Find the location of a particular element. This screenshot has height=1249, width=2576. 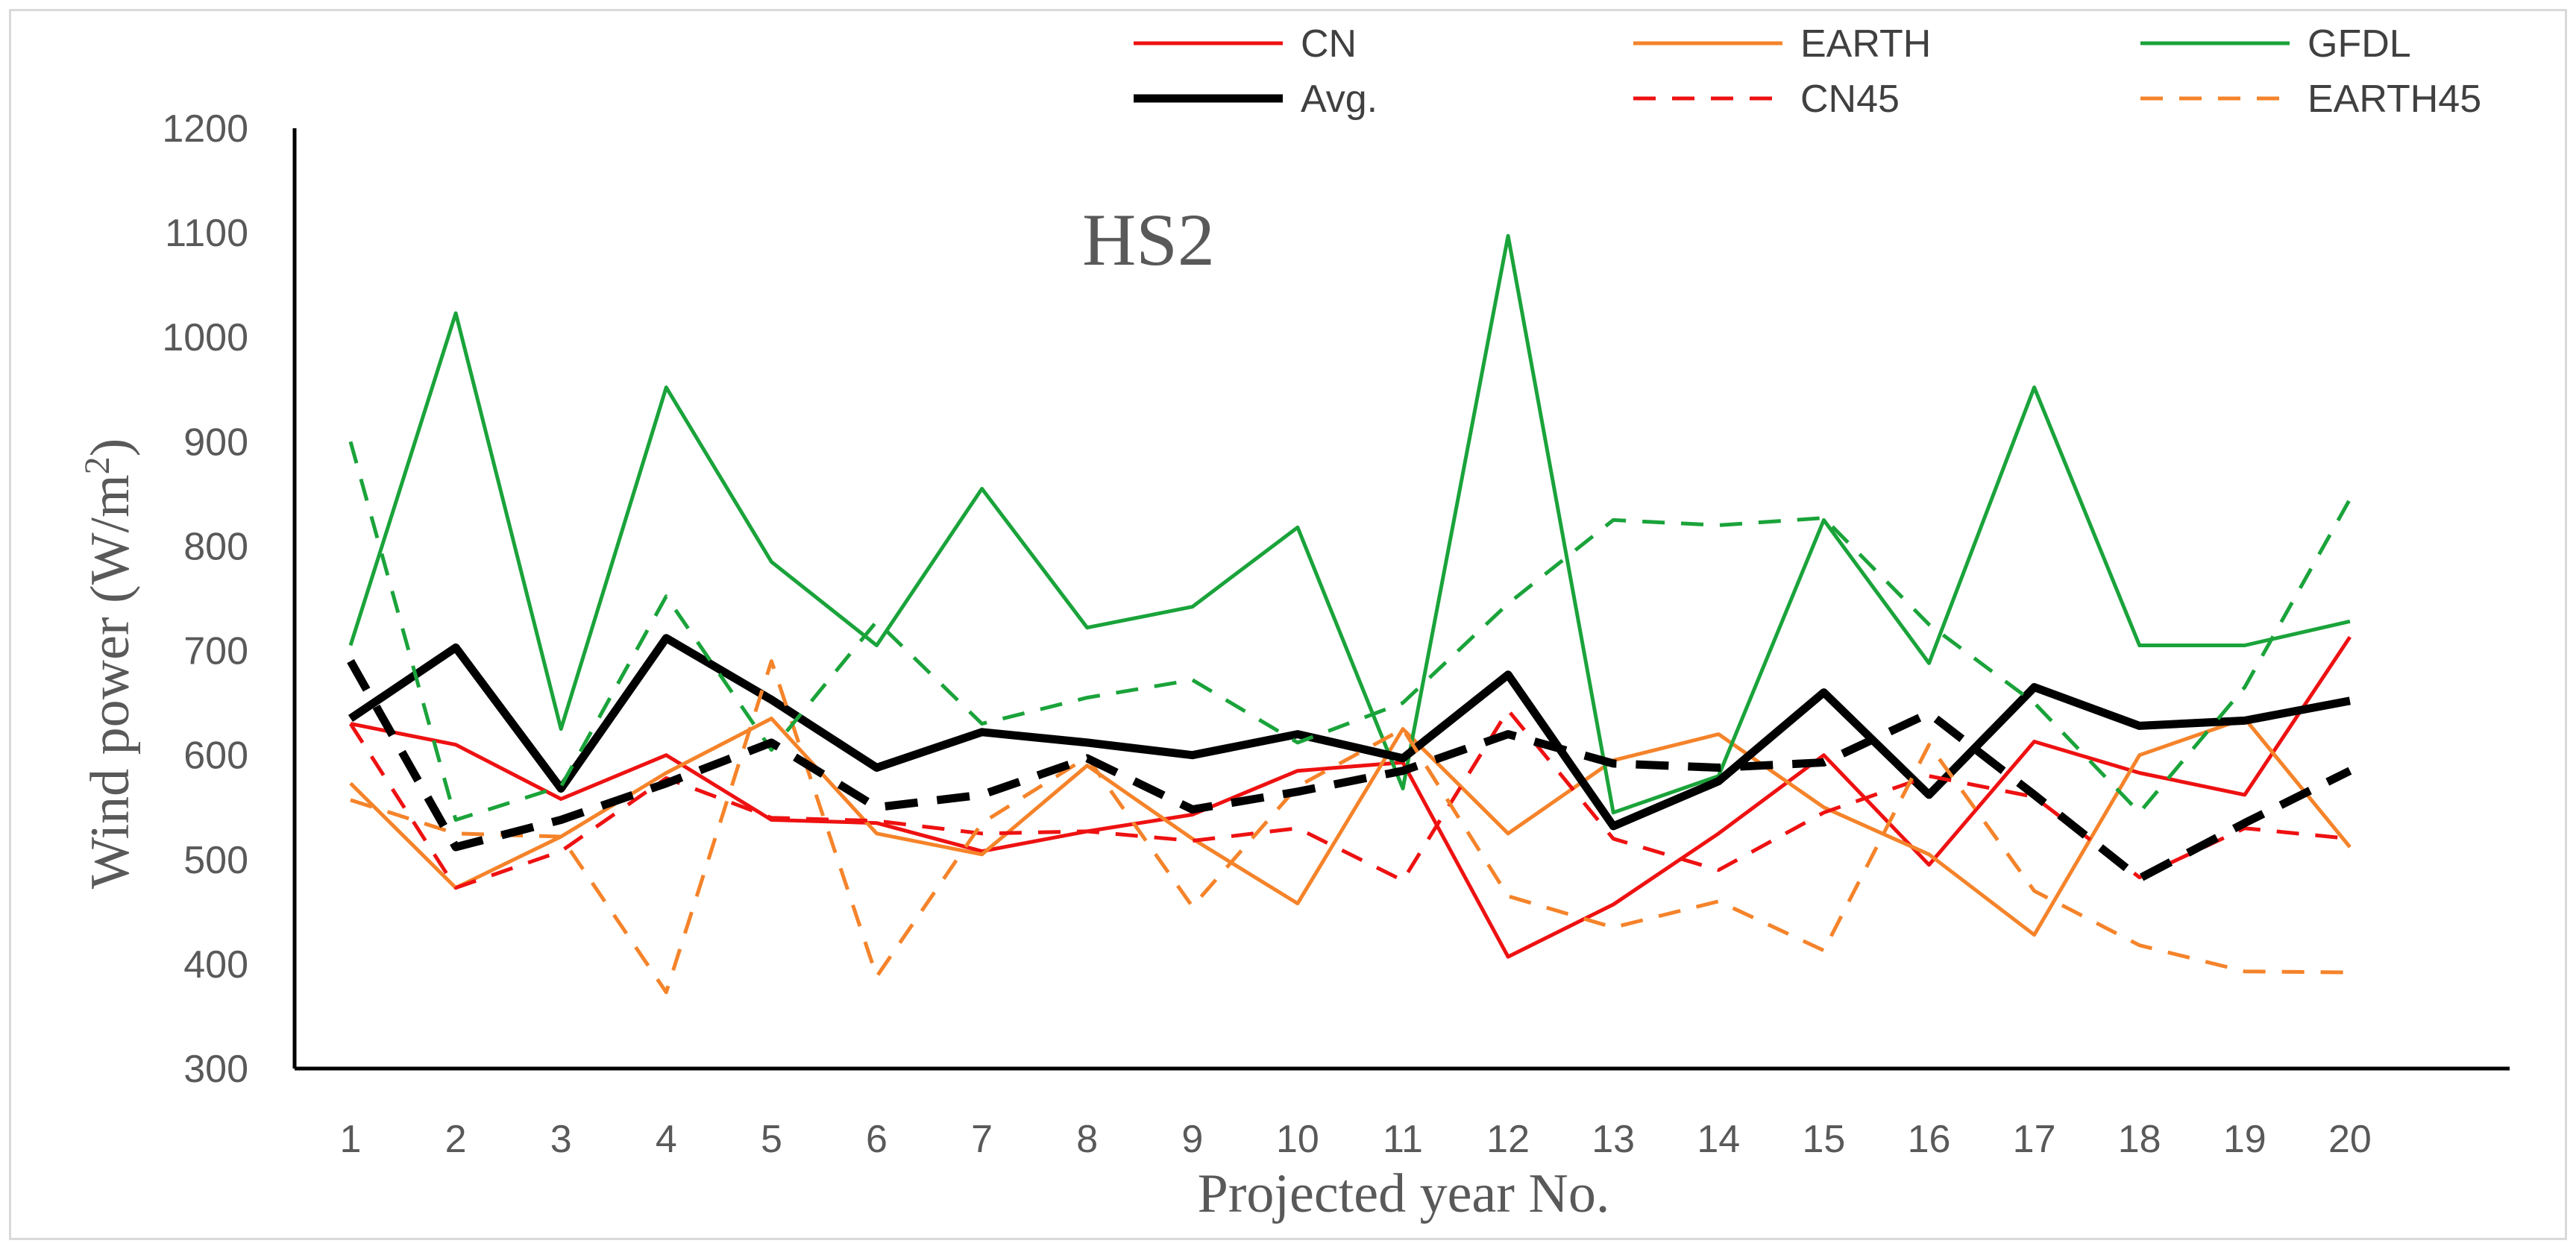

x-tick-label: 14 is located at coordinates (1719, 1139).